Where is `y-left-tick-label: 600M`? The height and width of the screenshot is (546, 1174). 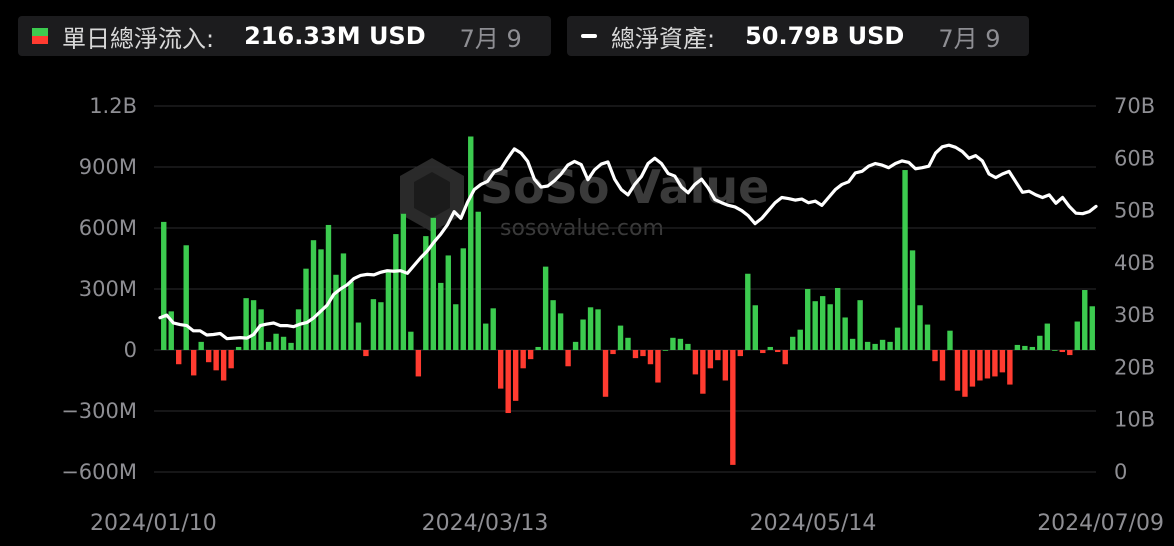
y-left-tick-label: 600M is located at coordinates (108, 228).